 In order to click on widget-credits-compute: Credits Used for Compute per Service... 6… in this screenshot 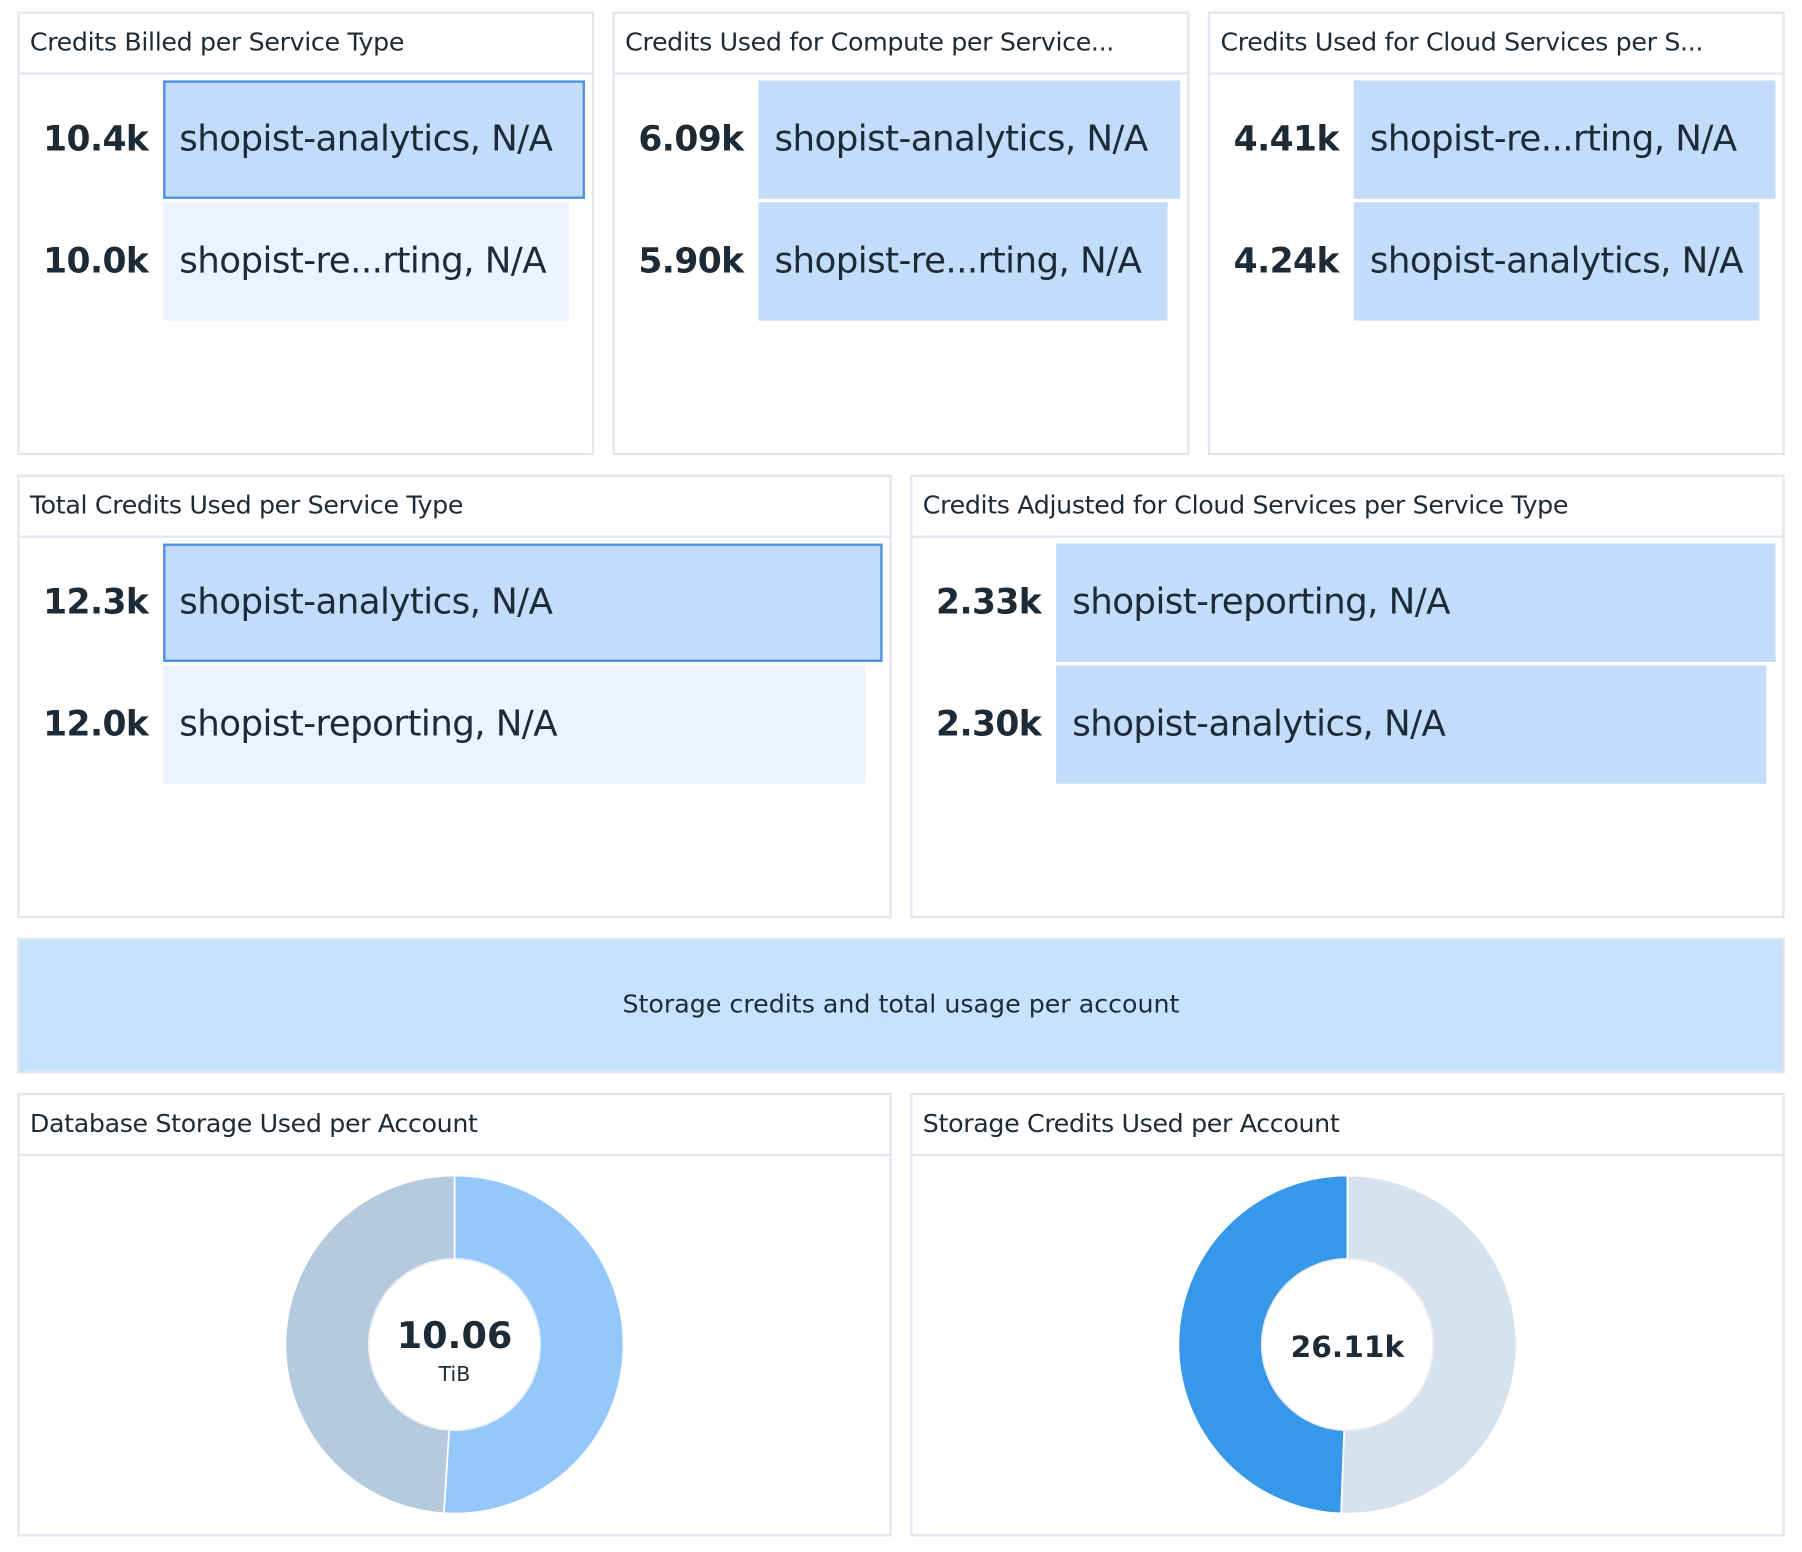, I will do `click(901, 233)`.